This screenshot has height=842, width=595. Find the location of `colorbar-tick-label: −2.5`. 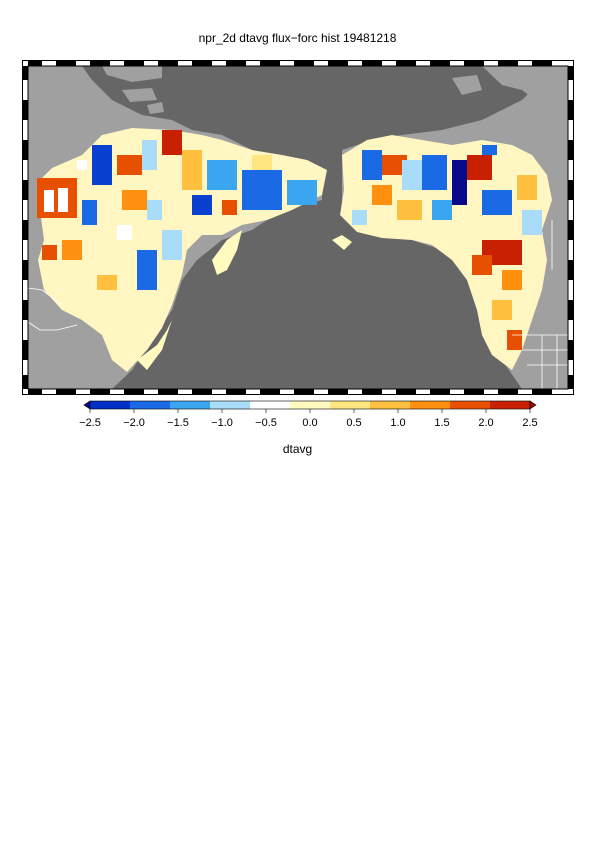

colorbar-tick-label: −2.5 is located at coordinates (90, 423).